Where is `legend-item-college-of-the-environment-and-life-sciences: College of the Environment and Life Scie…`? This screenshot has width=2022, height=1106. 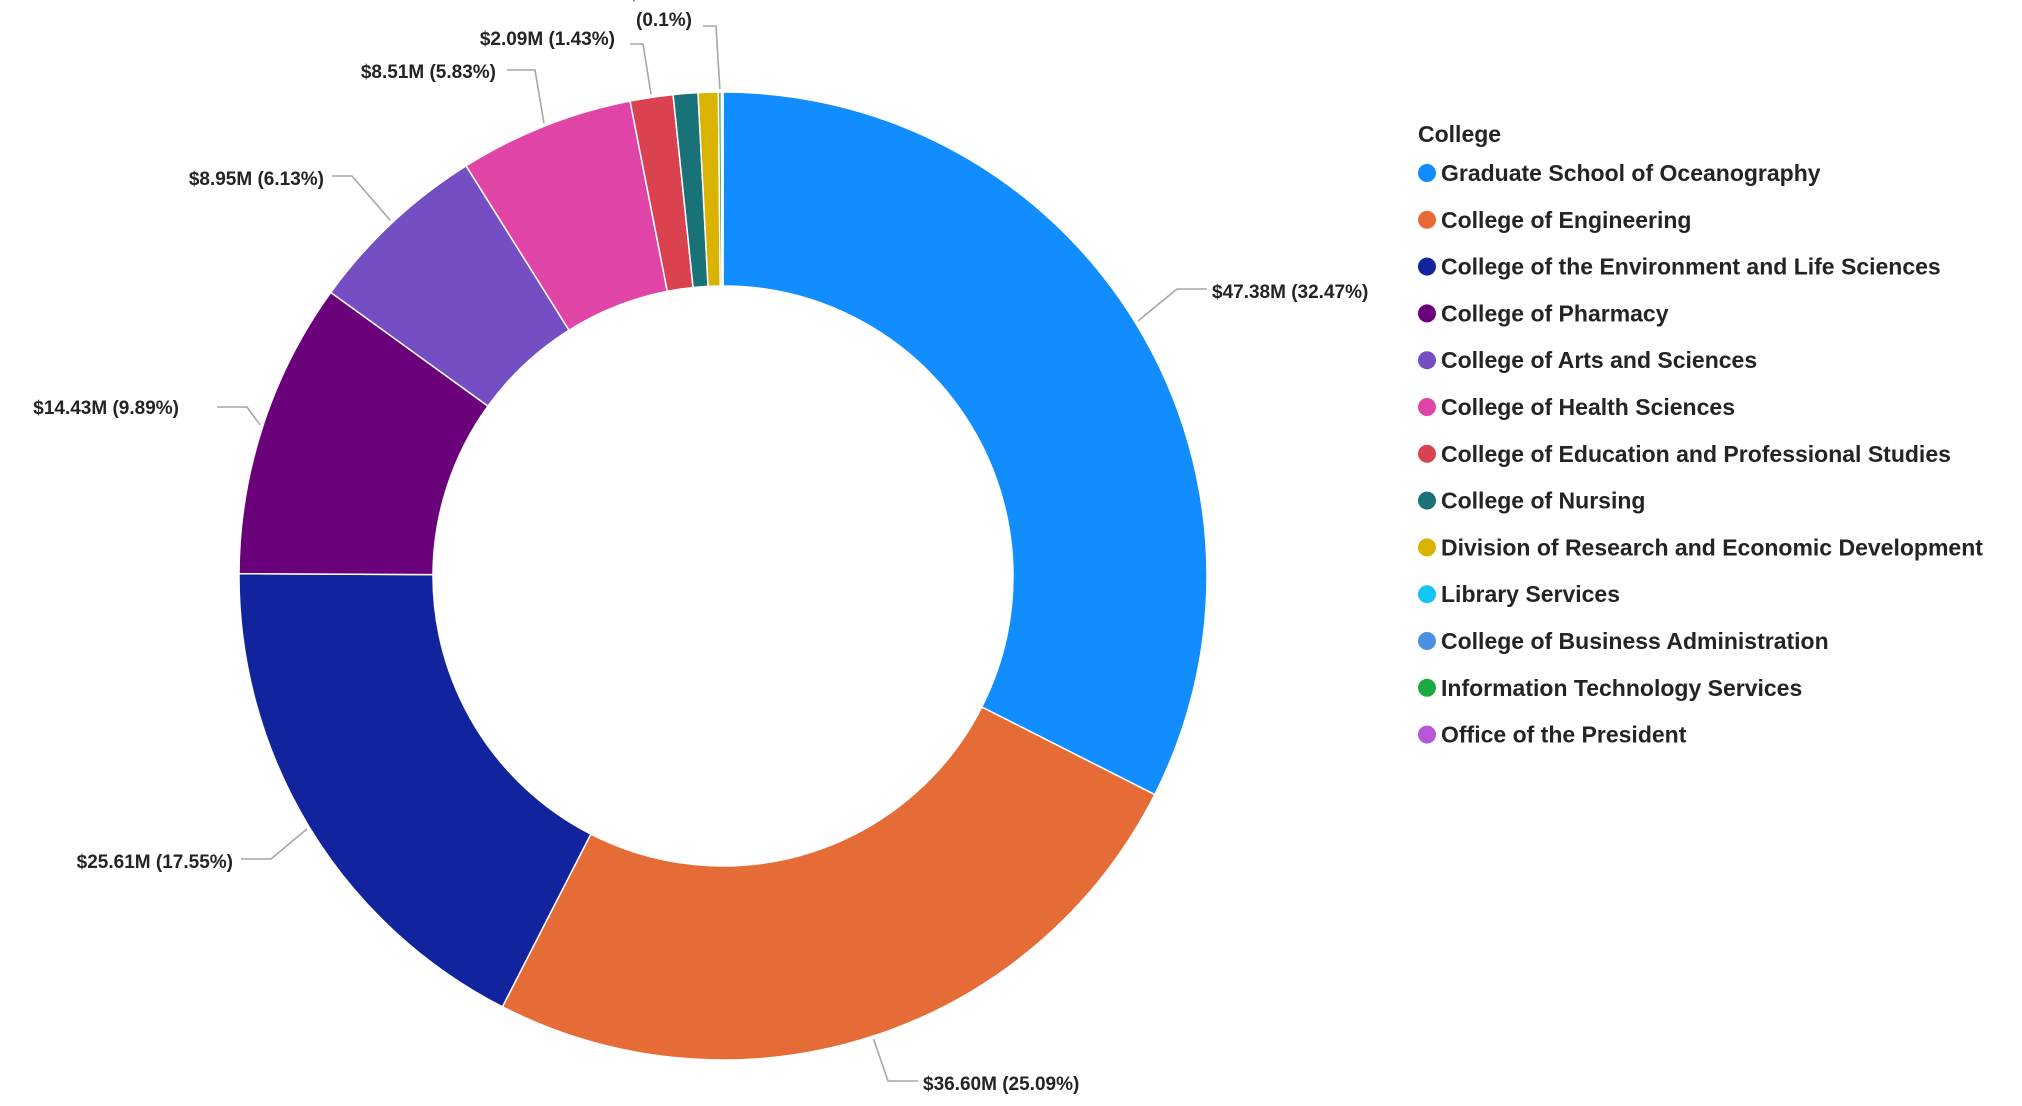 legend-item-college-of-the-environment-and-life-sciences: College of the Environment and Life Scie… is located at coordinates (1679, 267).